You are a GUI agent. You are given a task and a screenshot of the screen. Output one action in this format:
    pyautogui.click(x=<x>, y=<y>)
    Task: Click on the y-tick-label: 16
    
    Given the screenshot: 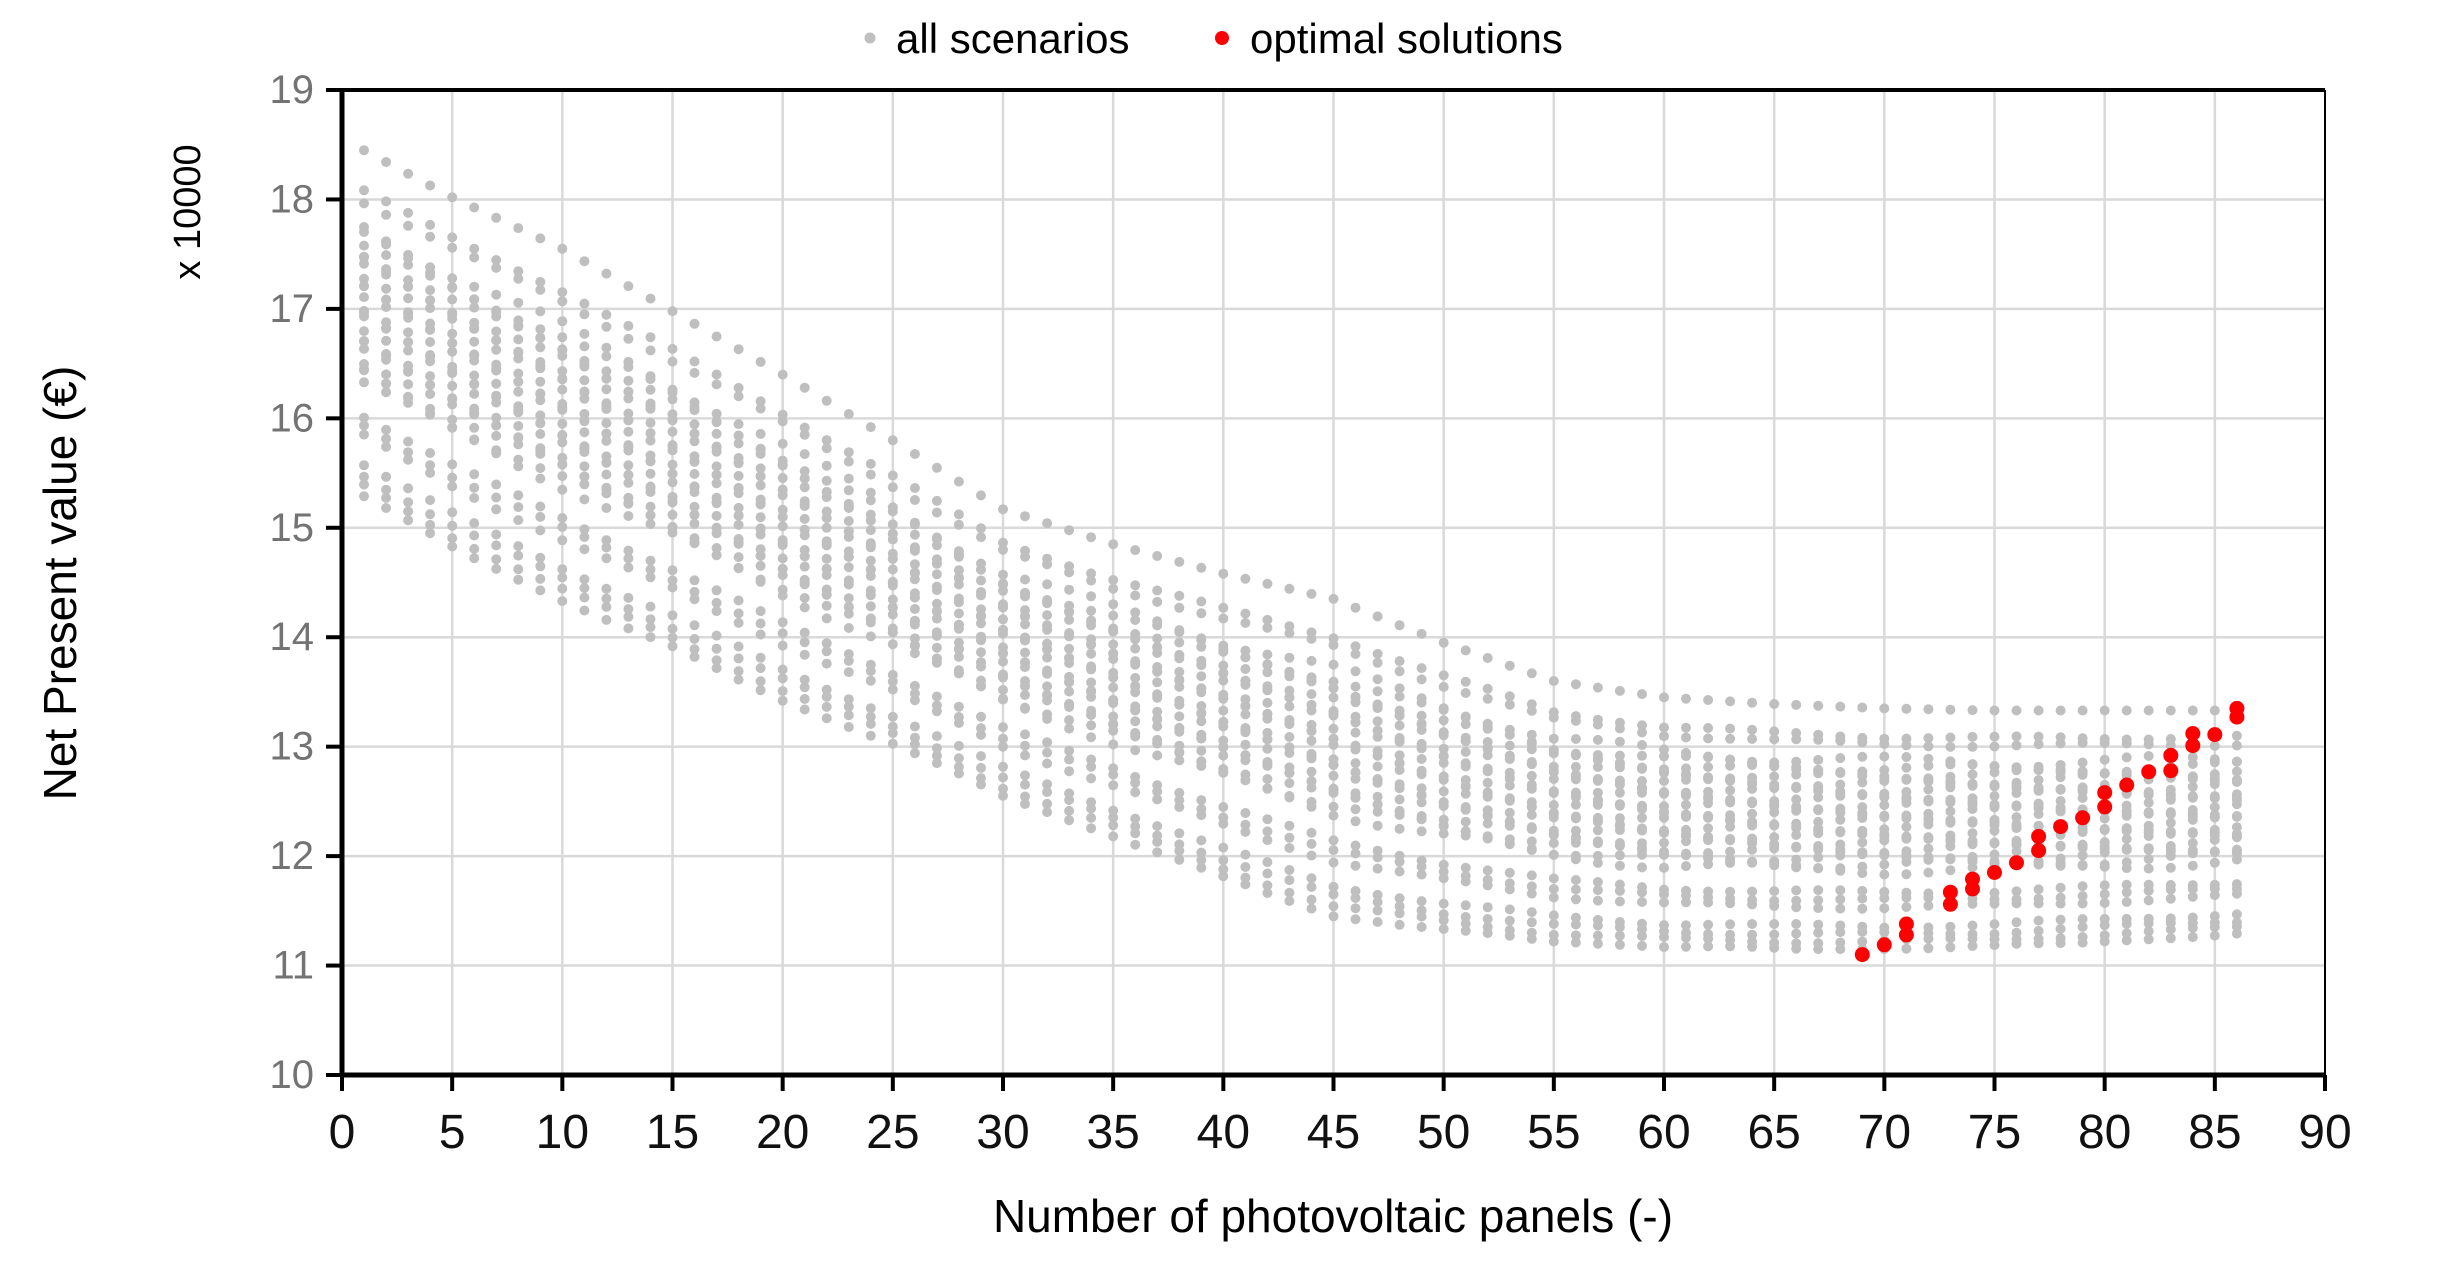 What is the action you would take?
    pyautogui.click(x=292, y=418)
    